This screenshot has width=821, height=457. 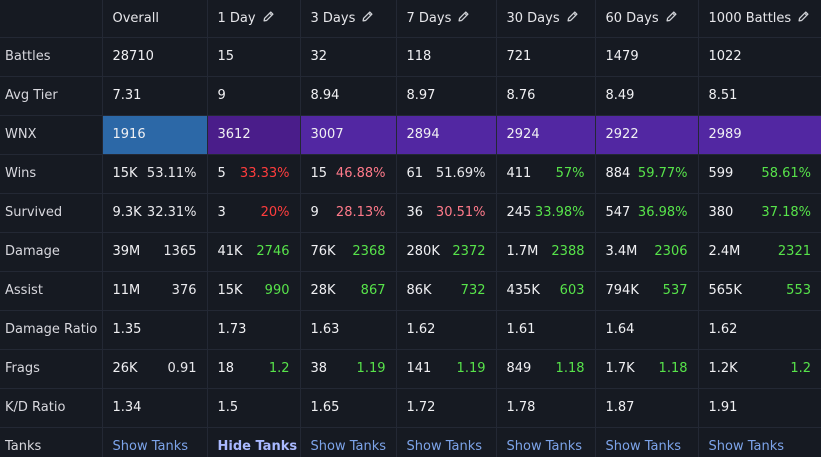 I want to click on cell-value: 38, so click(x=319, y=368).